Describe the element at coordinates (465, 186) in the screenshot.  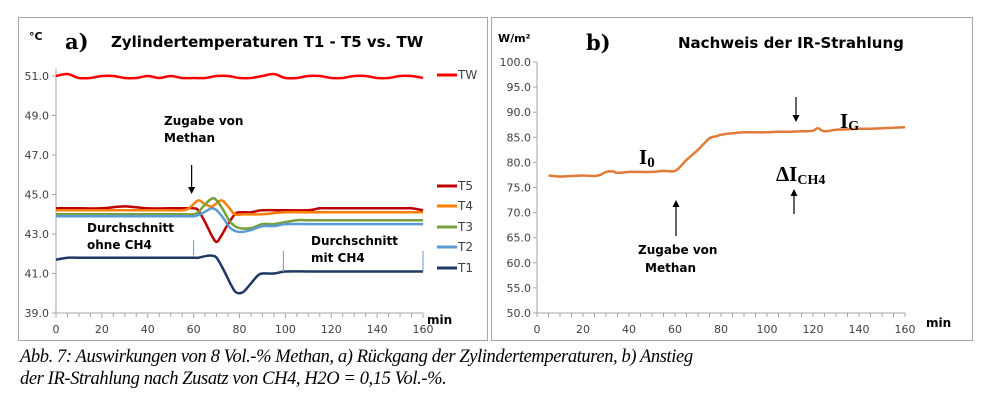
I see `legend-label-t5: T5` at that location.